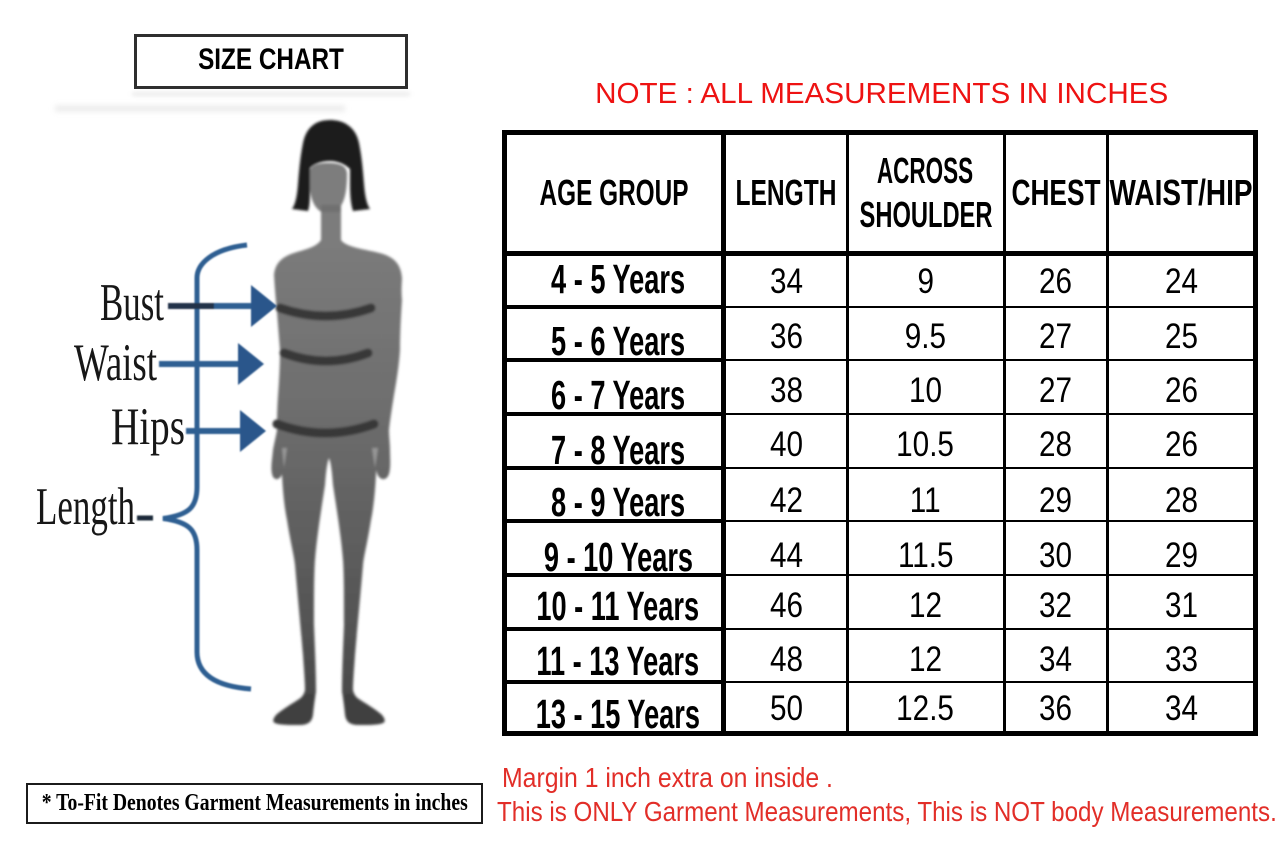 Image resolution: width=1280 pixels, height=853 pixels. I want to click on svg-text: Hips, so click(148, 427).